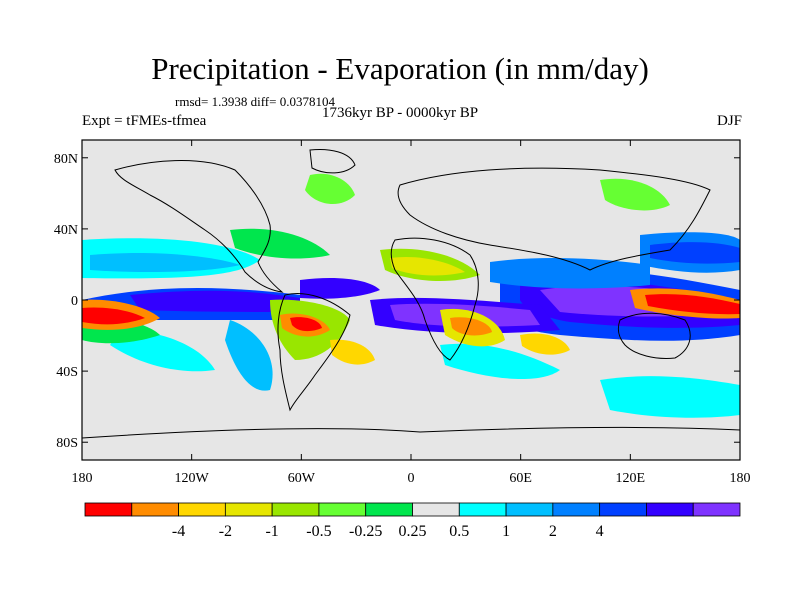  I want to click on colorbar-label: -4, so click(178, 531).